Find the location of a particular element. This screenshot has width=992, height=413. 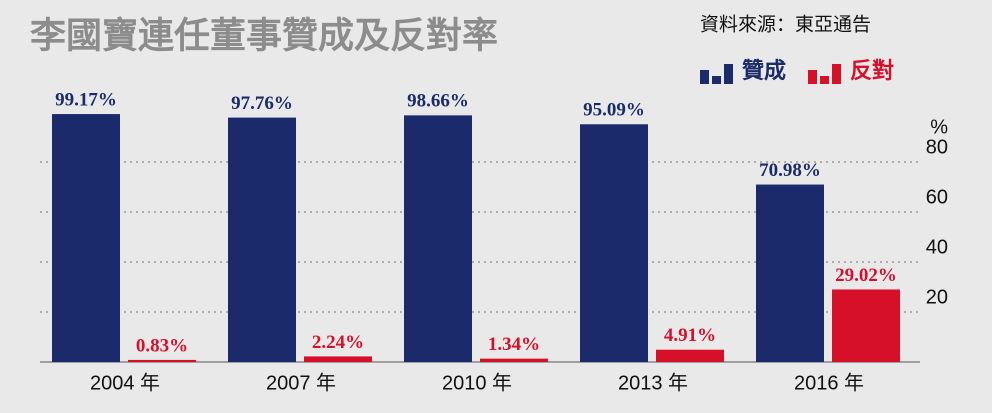

x-tick-label: 2013 年 is located at coordinates (653, 382).